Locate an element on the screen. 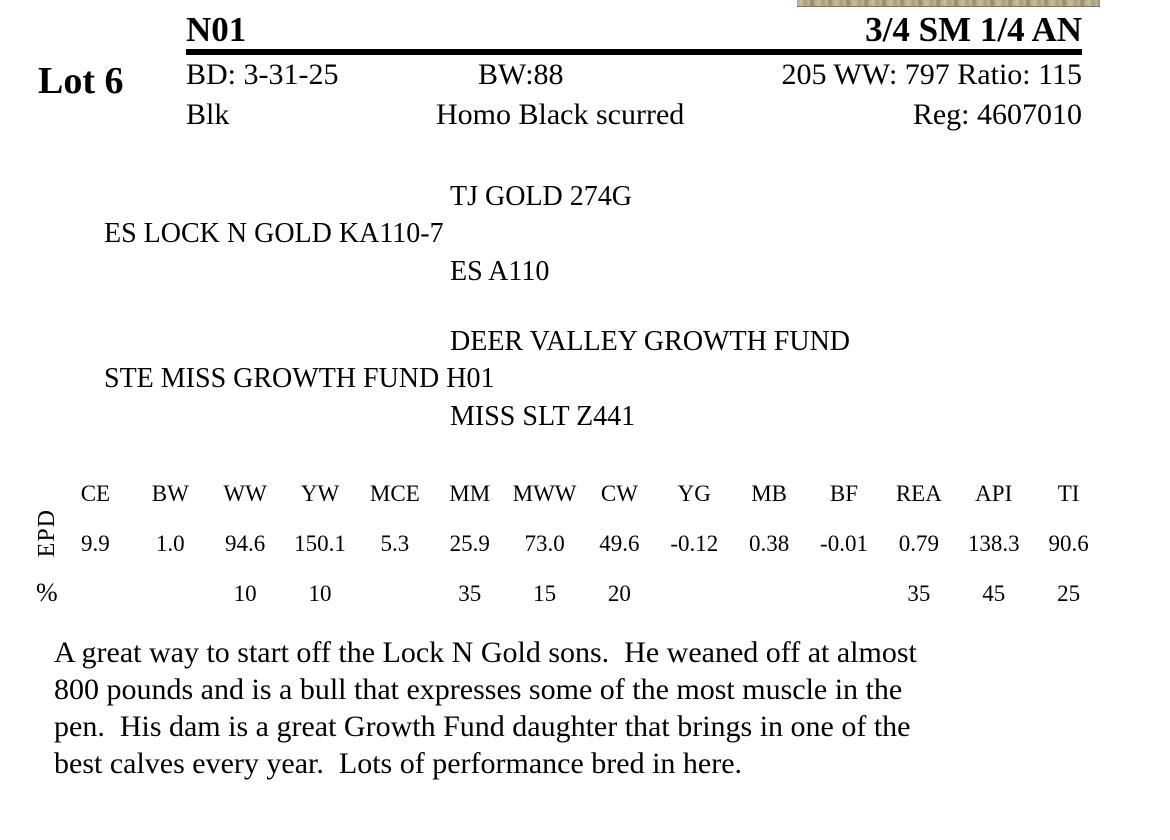 The width and height of the screenshot is (1170, 840). breed-composition: 3/4 SM 1/4 AN is located at coordinates (973, 29).